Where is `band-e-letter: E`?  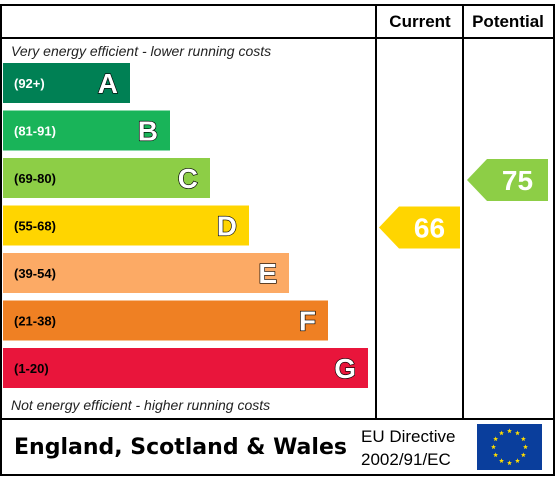 band-e-letter: E is located at coordinates (267, 273).